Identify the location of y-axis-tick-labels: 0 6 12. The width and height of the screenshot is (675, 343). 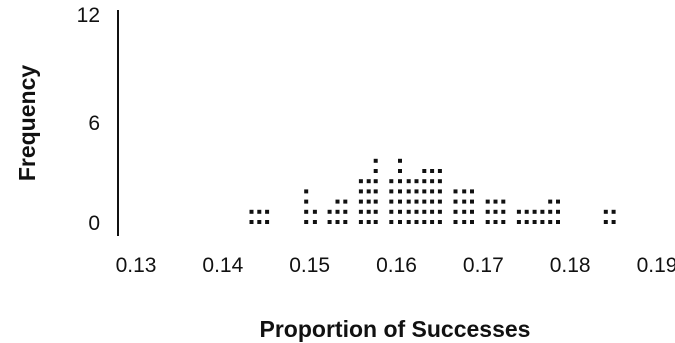
(88, 119).